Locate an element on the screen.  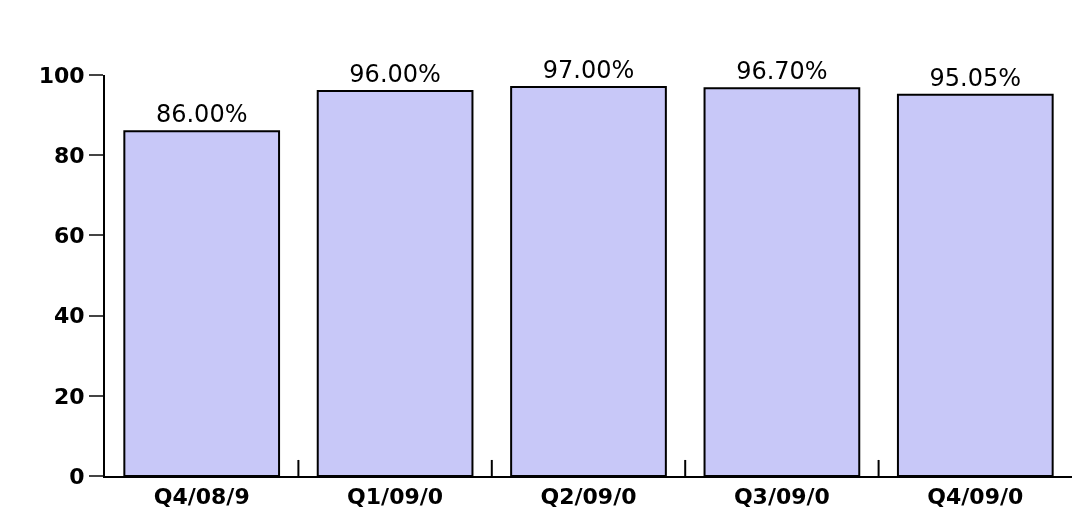
data-label: 96.70% is located at coordinates (782, 71).